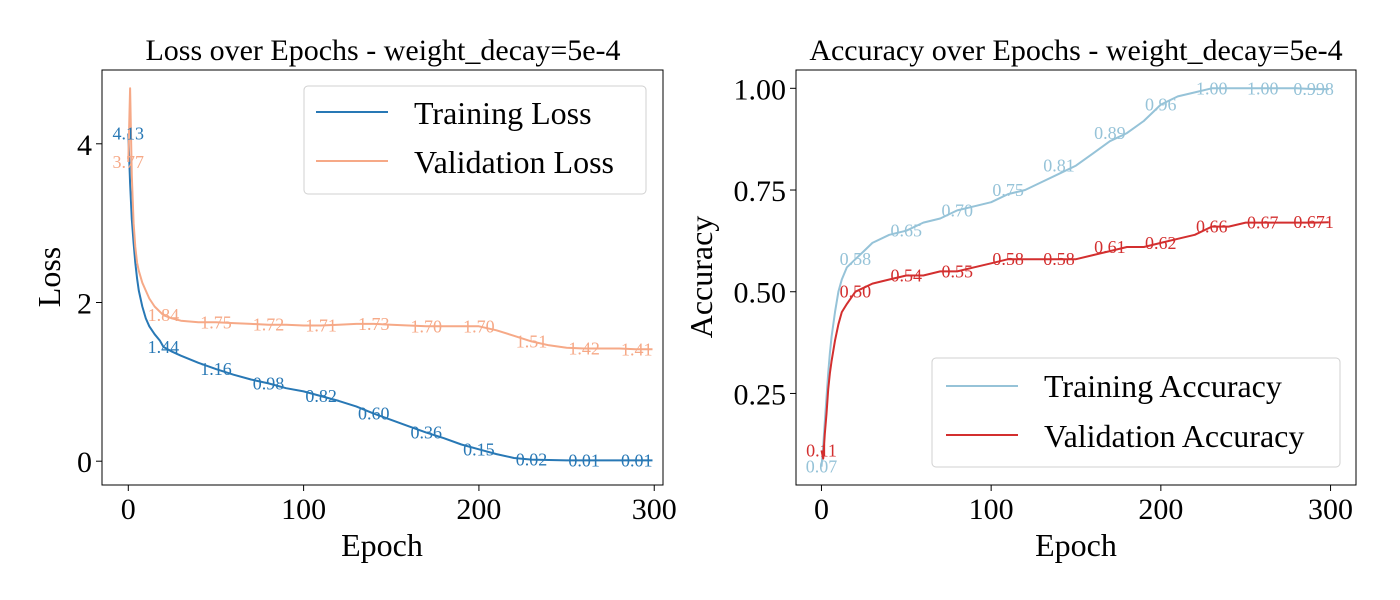 The image size is (1400, 600). I want to click on accuracy-y-tick-label: 0.50, so click(760, 293).